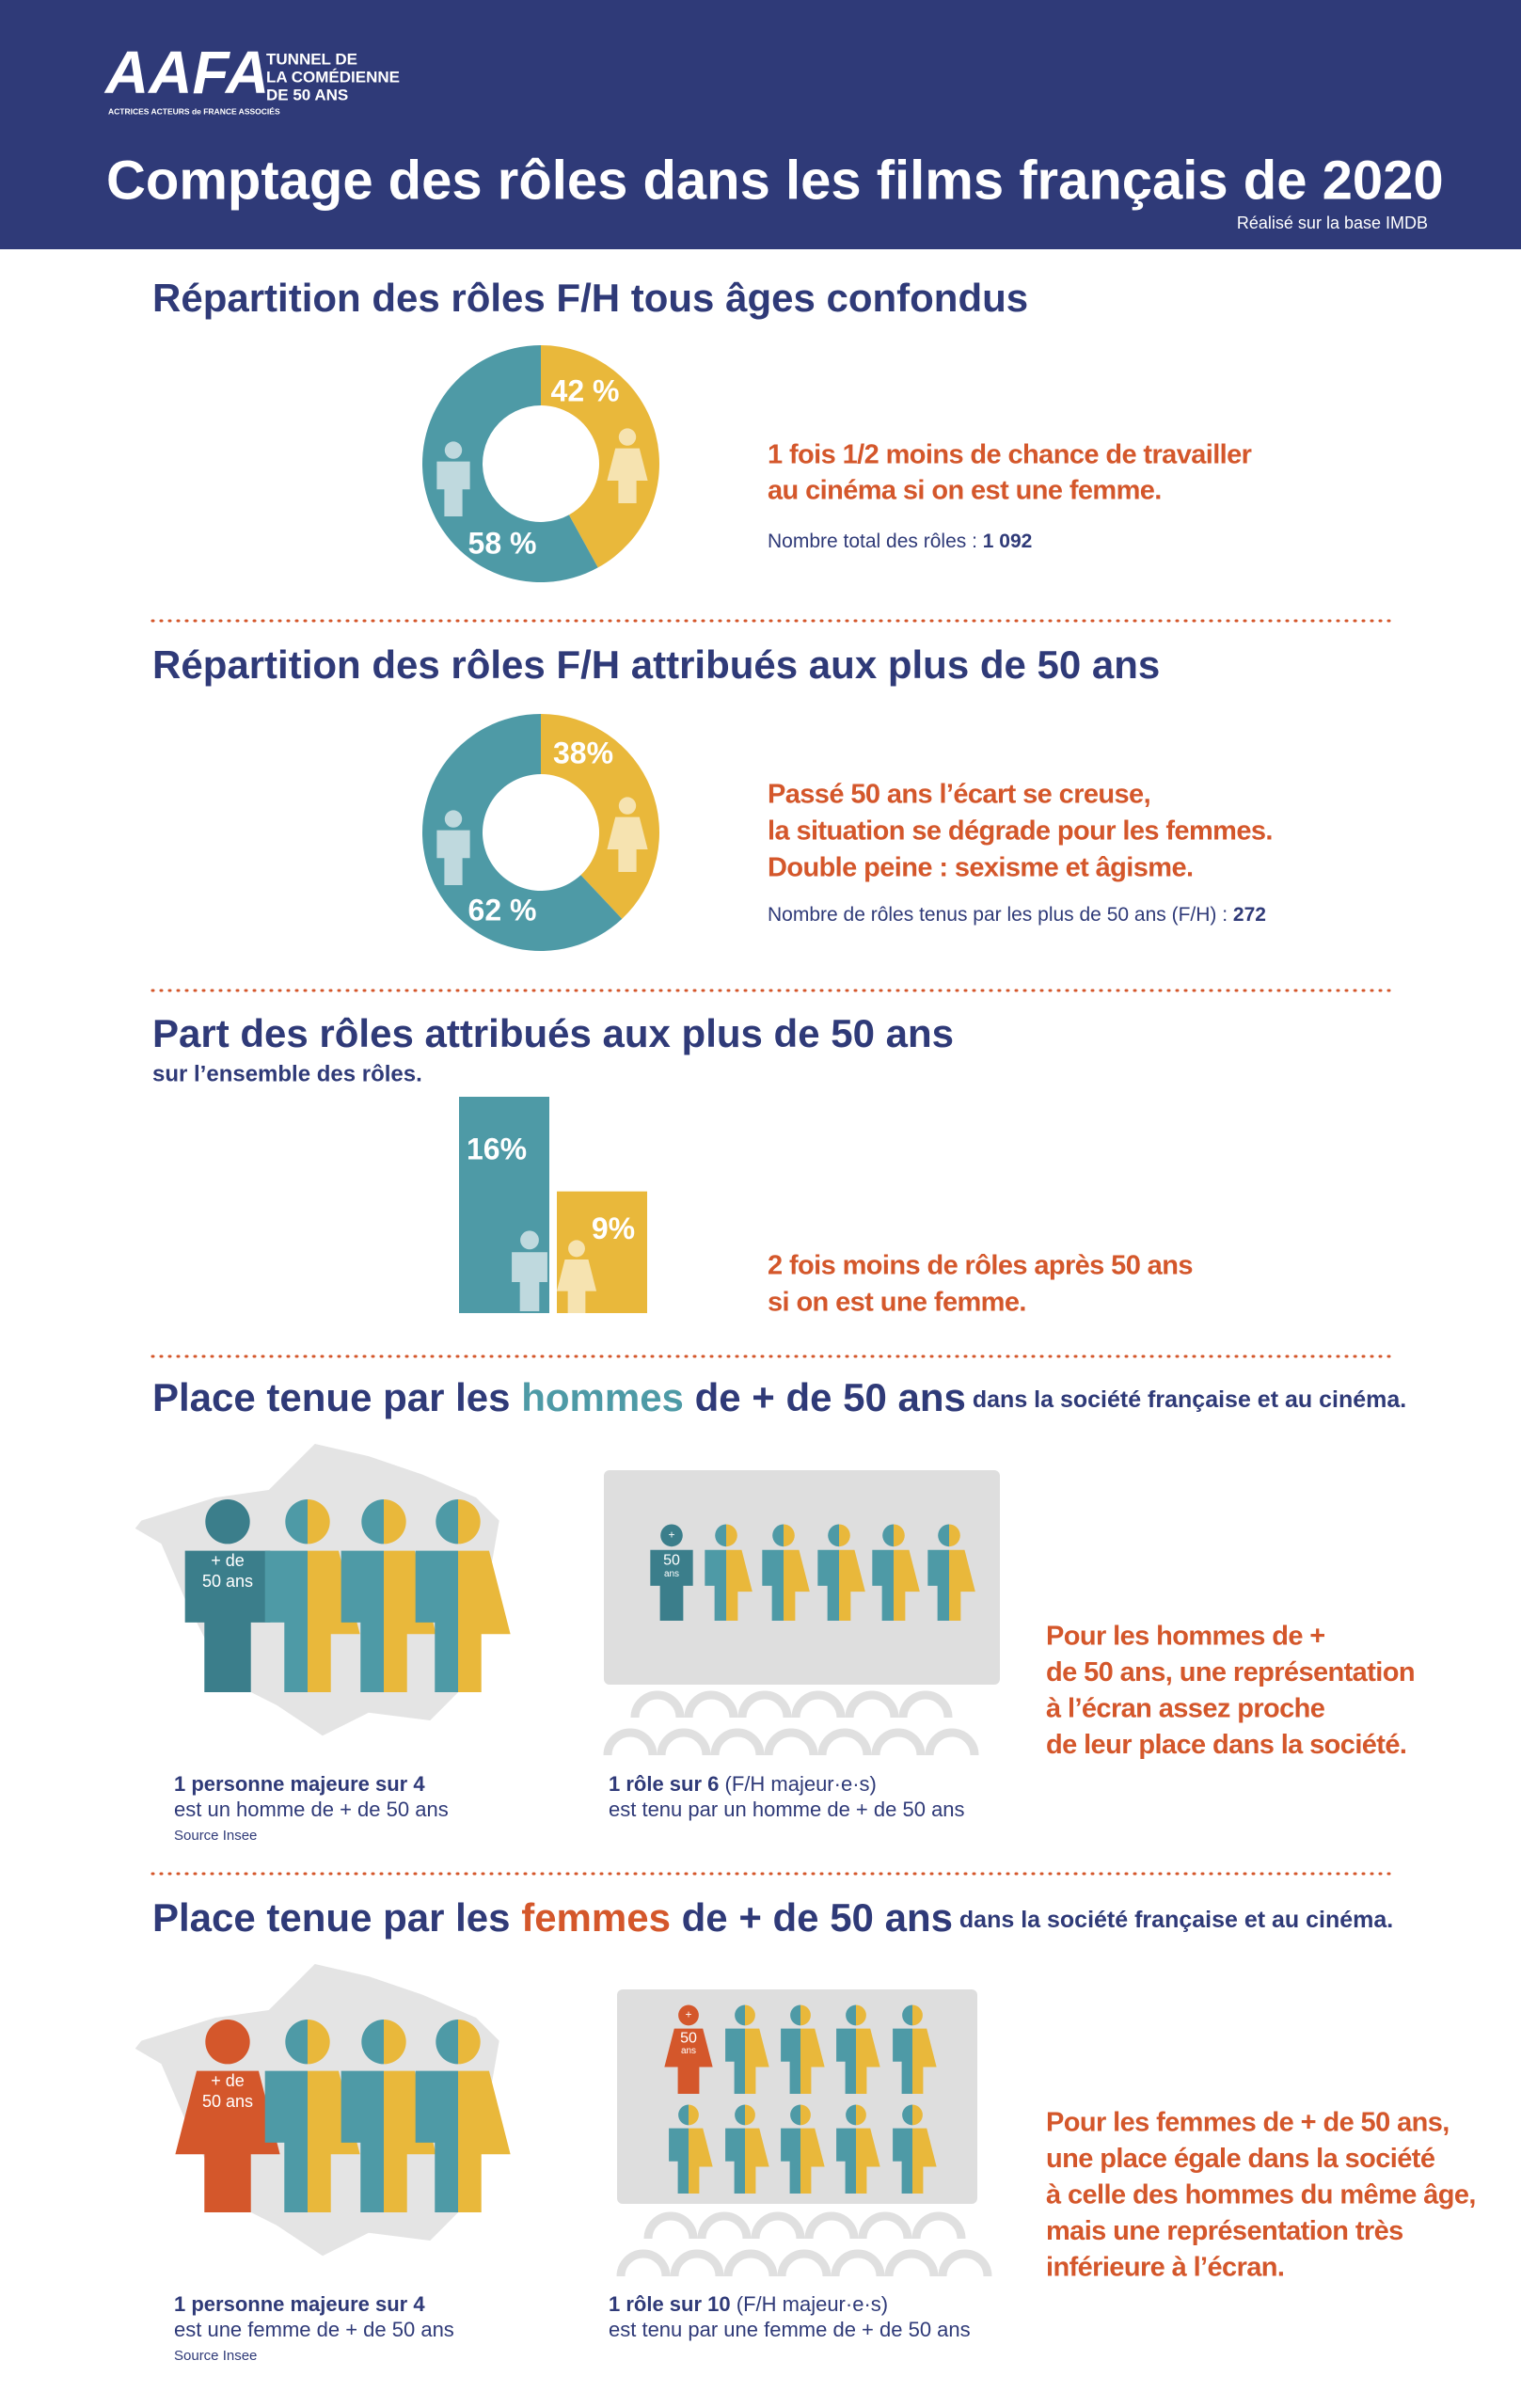  What do you see at coordinates (585, 390) in the screenshot?
I see `value-label: 42 %` at bounding box center [585, 390].